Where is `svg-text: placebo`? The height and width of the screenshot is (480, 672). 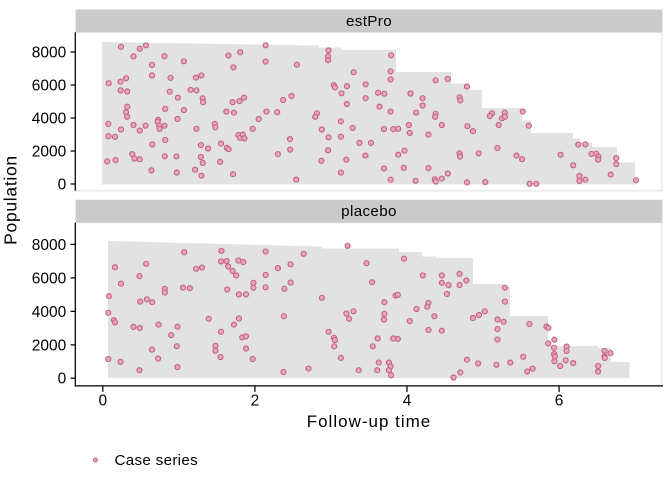
svg-text: placebo is located at coordinates (369, 211).